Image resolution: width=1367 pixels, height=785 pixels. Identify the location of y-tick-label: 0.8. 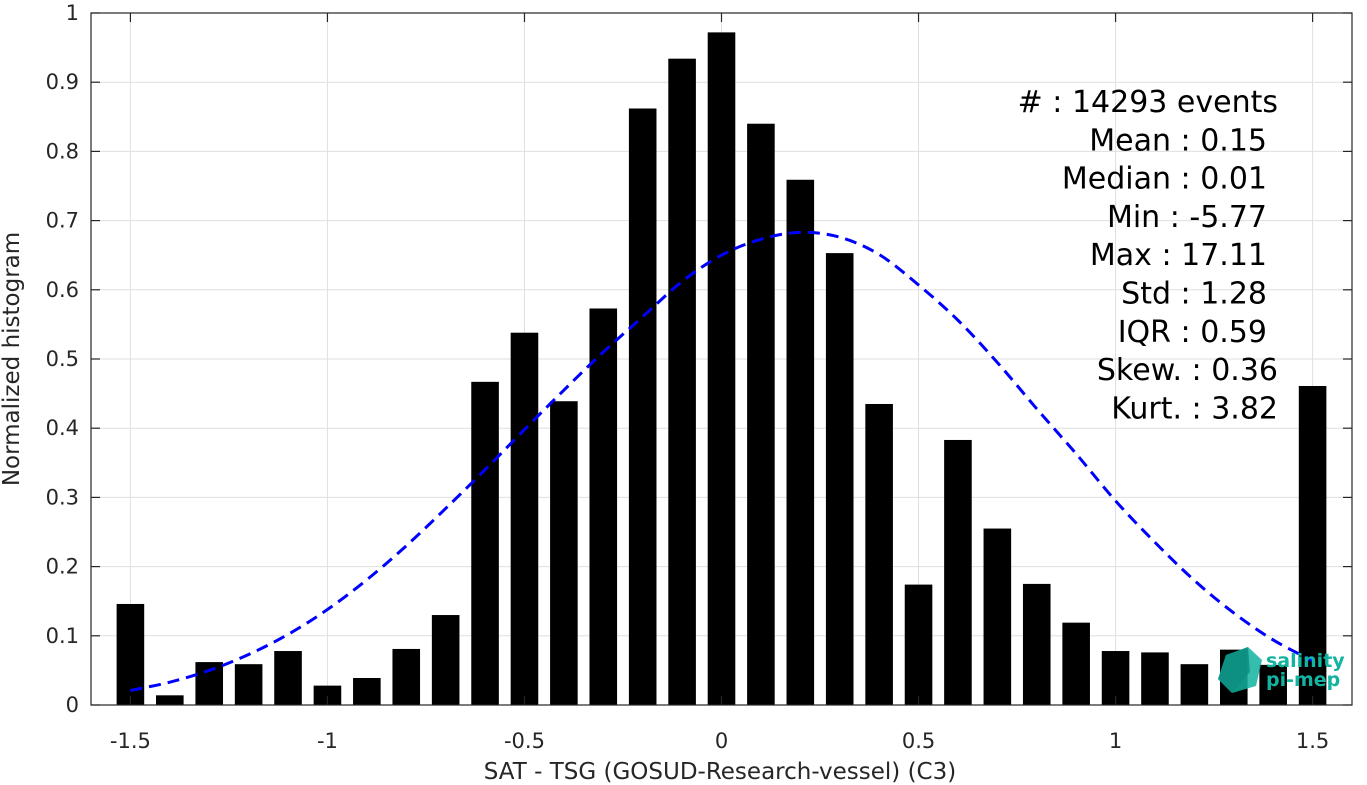
(62, 151).